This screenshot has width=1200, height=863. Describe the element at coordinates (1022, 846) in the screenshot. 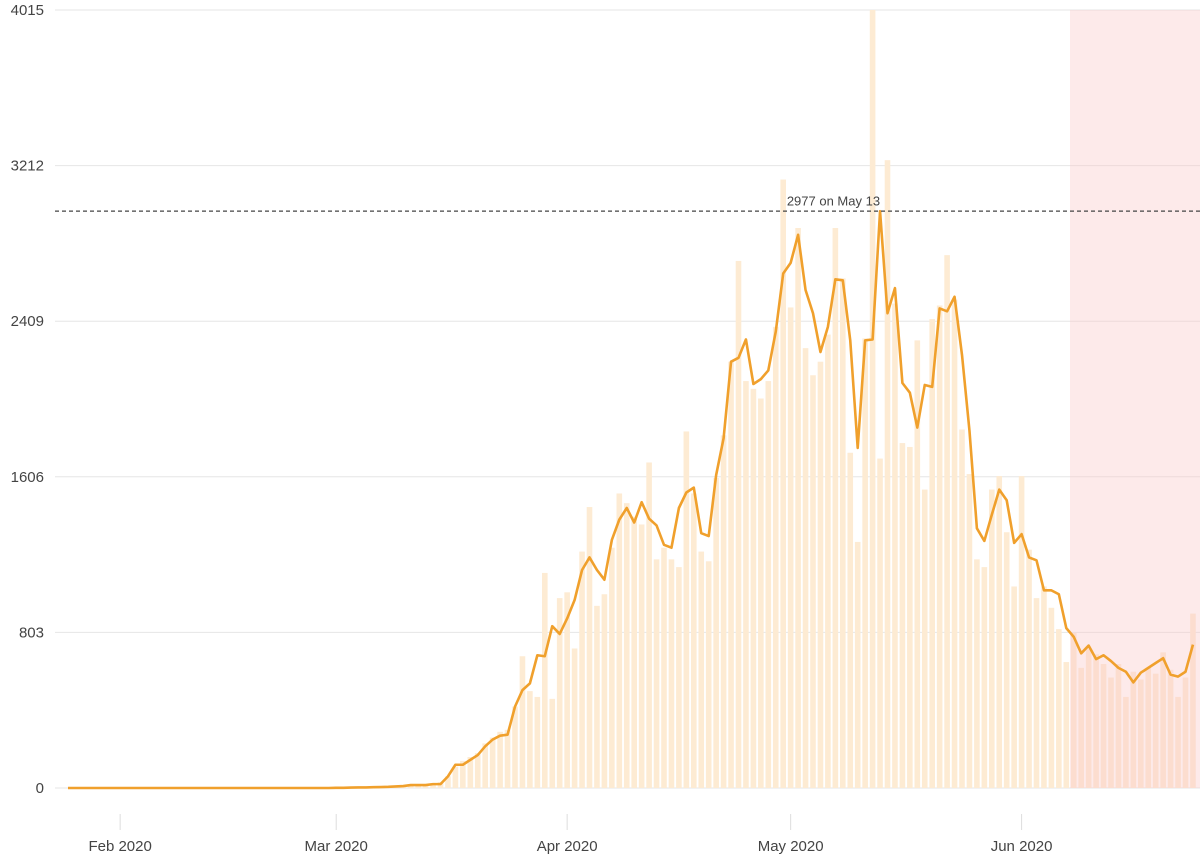

I see `x-tick-label: Jun 2020` at that location.